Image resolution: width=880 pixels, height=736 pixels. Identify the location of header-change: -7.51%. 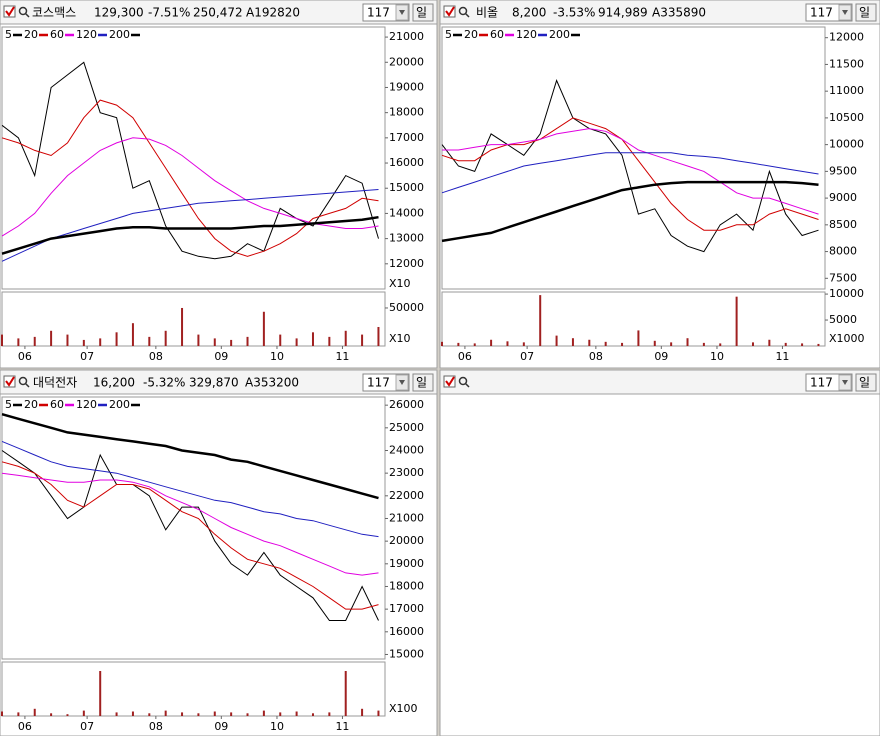
(169, 13).